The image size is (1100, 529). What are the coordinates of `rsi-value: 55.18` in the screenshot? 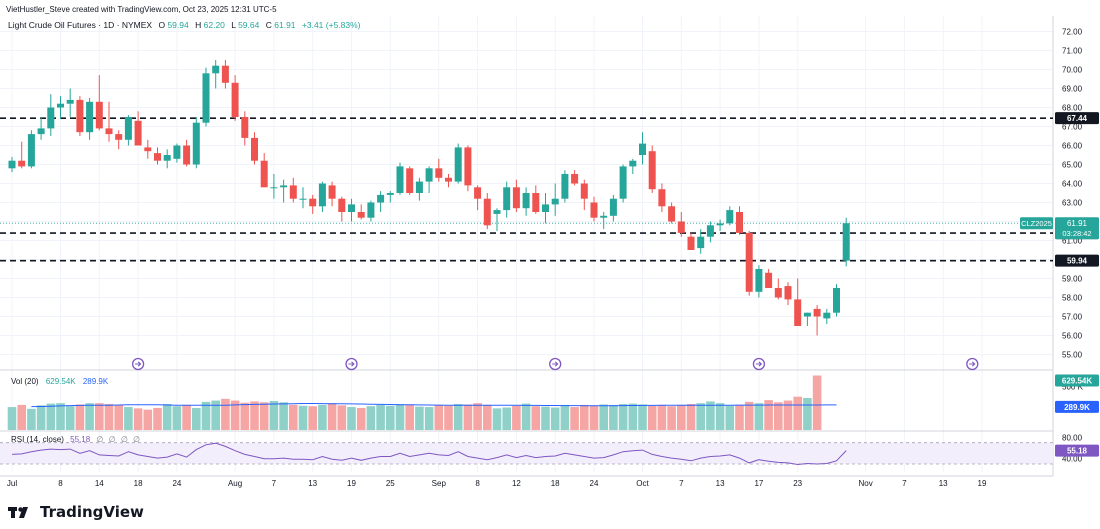 It's located at (80, 439).